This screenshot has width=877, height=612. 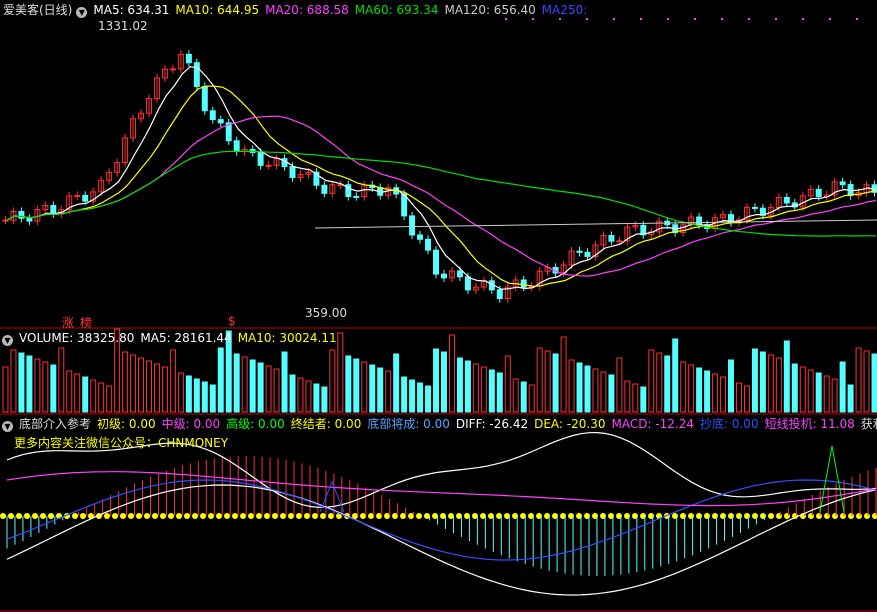 What do you see at coordinates (564, 10) in the screenshot?
I see `main.ma-item: MA250:` at bounding box center [564, 10].